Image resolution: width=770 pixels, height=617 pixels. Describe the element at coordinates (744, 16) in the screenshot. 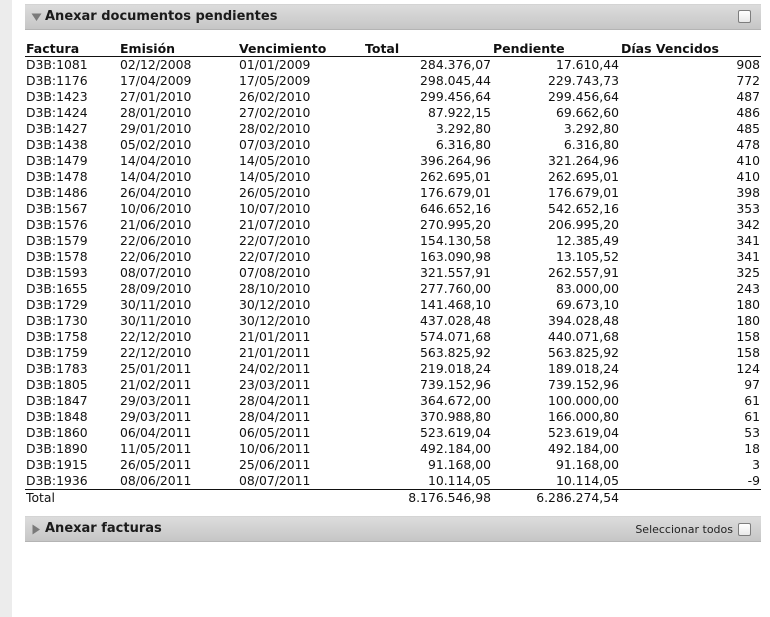

I see `pending-documents-checkbox` at that location.